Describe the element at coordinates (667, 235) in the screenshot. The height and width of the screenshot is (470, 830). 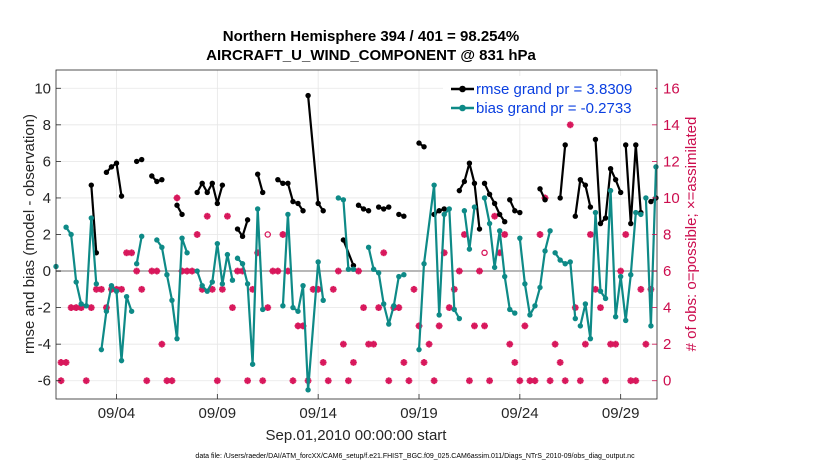
I see `right-tick-label: 8` at that location.